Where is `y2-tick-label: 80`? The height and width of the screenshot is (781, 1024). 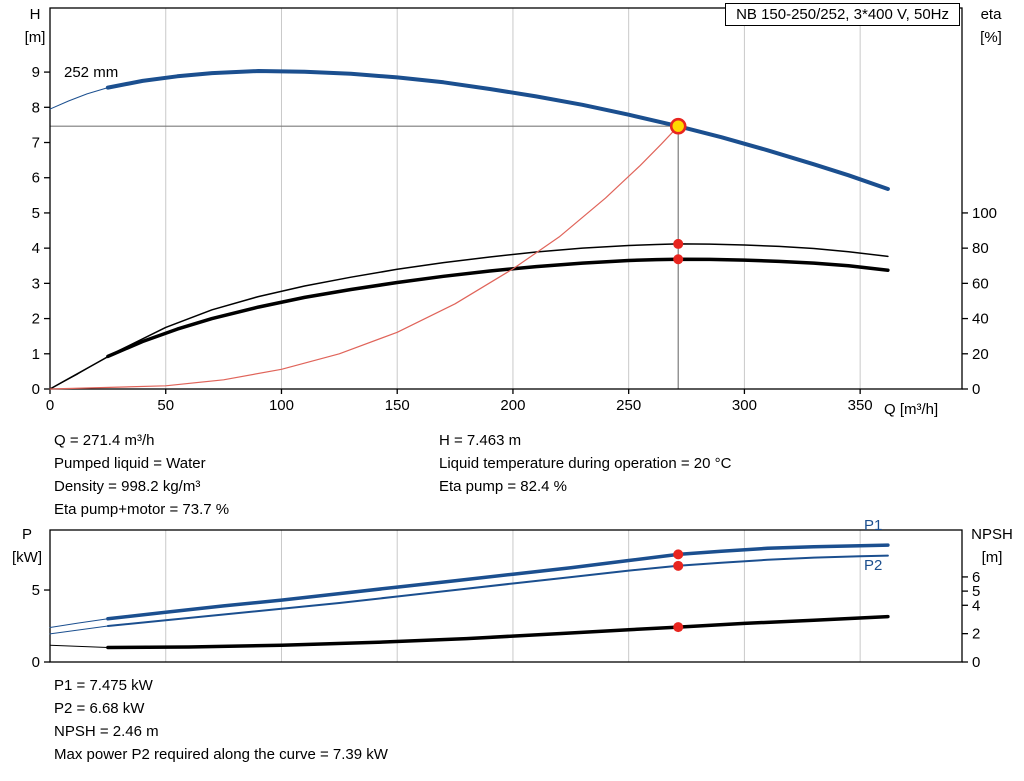
y2-tick-label: 80 is located at coordinates (980, 248).